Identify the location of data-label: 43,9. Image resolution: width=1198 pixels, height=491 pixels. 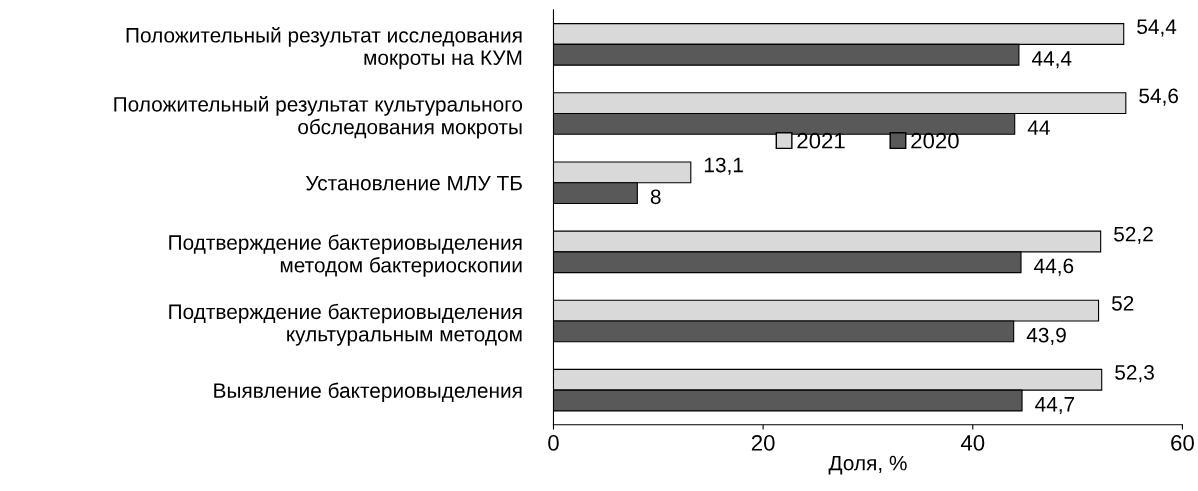
(1046, 336).